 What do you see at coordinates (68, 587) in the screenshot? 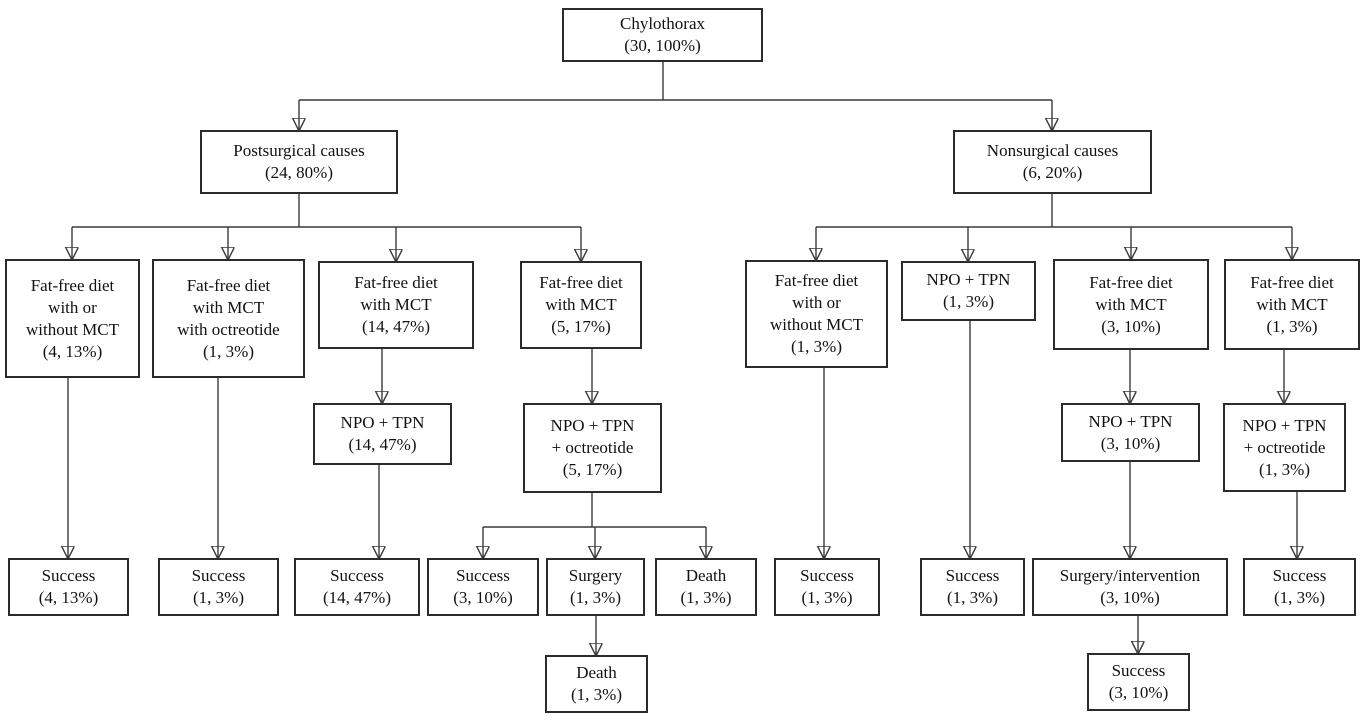
I see `node-outcome-success-4-13: Success (4, 13%)` at bounding box center [68, 587].